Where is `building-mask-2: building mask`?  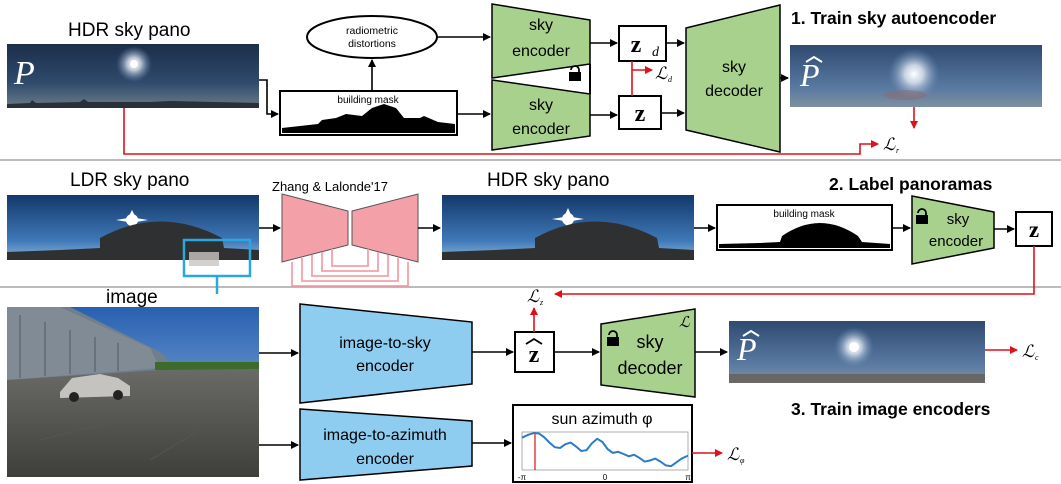 building-mask-2: building mask is located at coordinates (804, 227).